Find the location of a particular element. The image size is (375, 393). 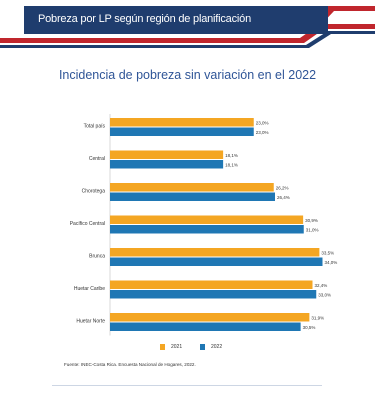

header-band is located at coordinates (176, 20).